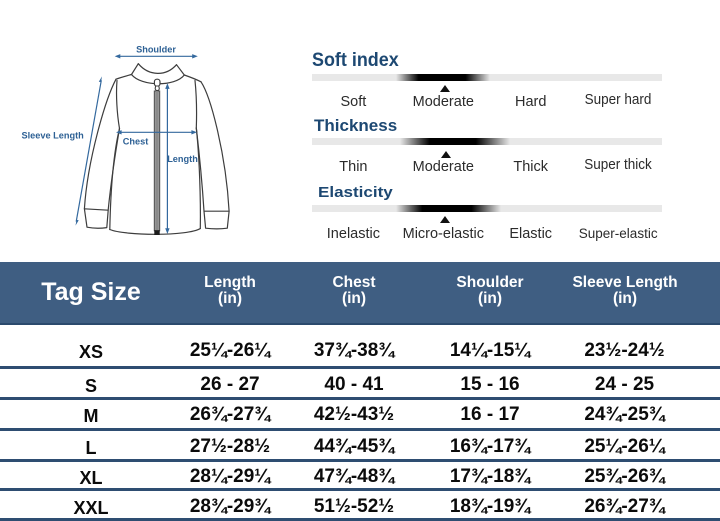 The image size is (720, 521). What do you see at coordinates (53, 136) in the screenshot?
I see `svg-text: Sleeve Length` at bounding box center [53, 136].